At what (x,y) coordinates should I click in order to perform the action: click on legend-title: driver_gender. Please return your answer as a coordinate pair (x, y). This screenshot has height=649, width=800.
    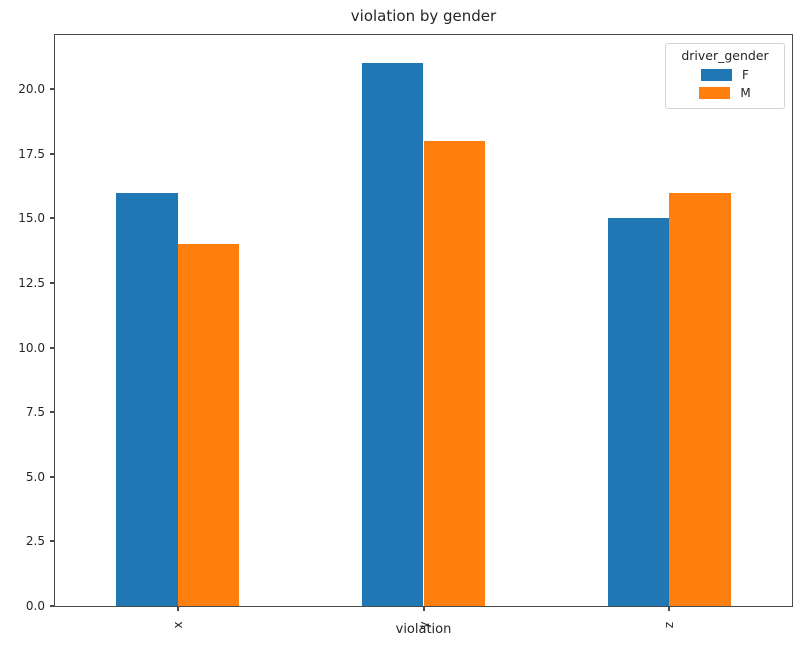
    Looking at the image, I should click on (725, 55).